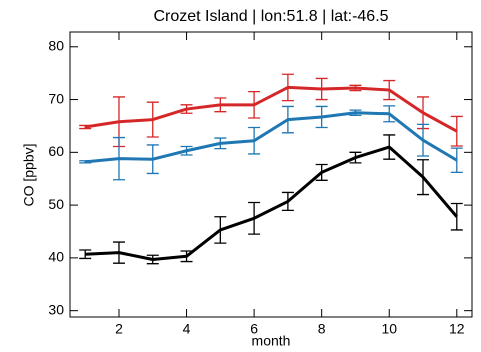 The height and width of the screenshot is (352, 481). I want to click on x-tick-label: 6, so click(254, 329).